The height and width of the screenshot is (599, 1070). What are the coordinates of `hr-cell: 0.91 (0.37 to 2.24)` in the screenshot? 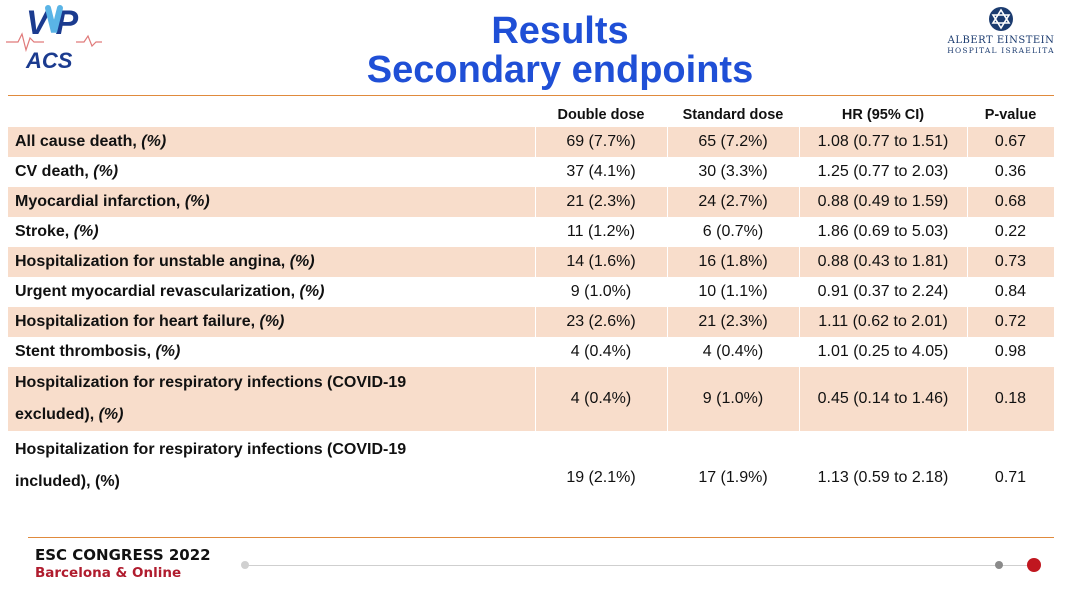 It's located at (883, 292).